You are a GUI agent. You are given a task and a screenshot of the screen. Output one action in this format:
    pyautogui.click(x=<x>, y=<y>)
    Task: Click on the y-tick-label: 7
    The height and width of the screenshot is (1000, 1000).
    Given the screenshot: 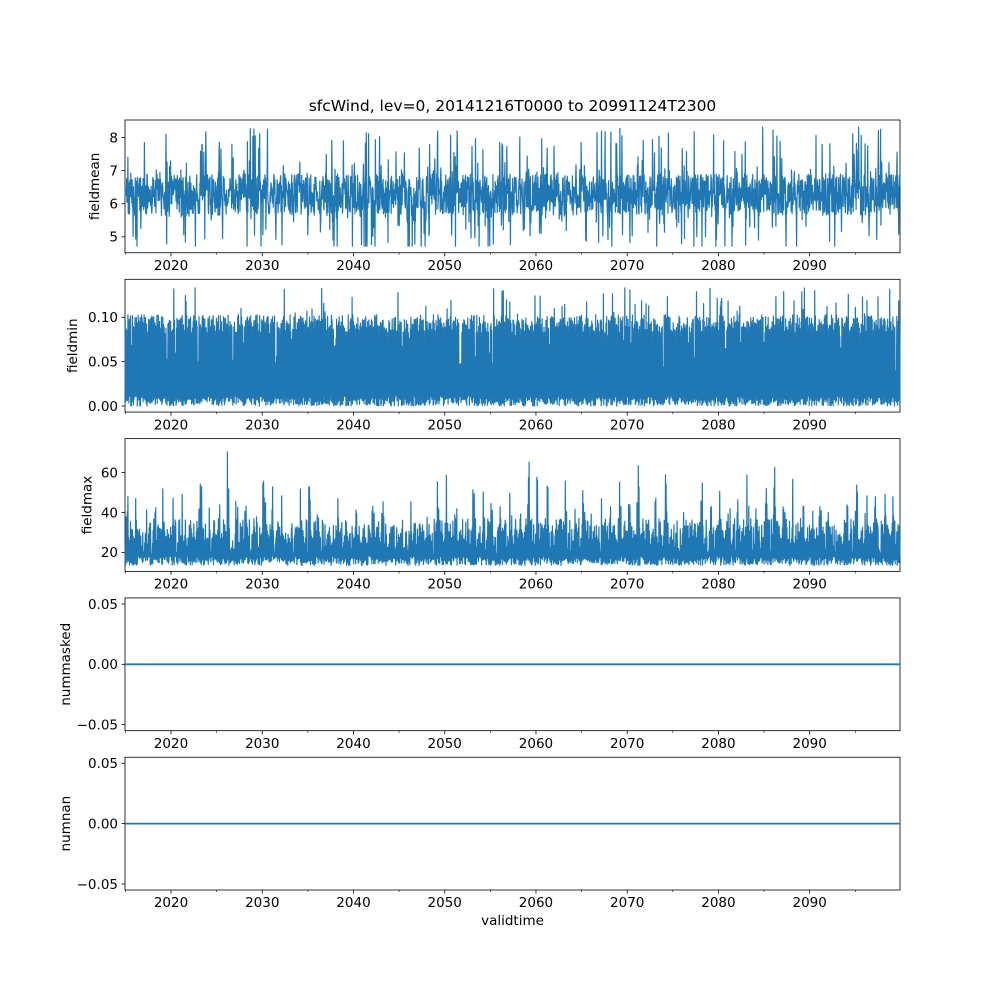 What is the action you would take?
    pyautogui.click(x=113, y=171)
    